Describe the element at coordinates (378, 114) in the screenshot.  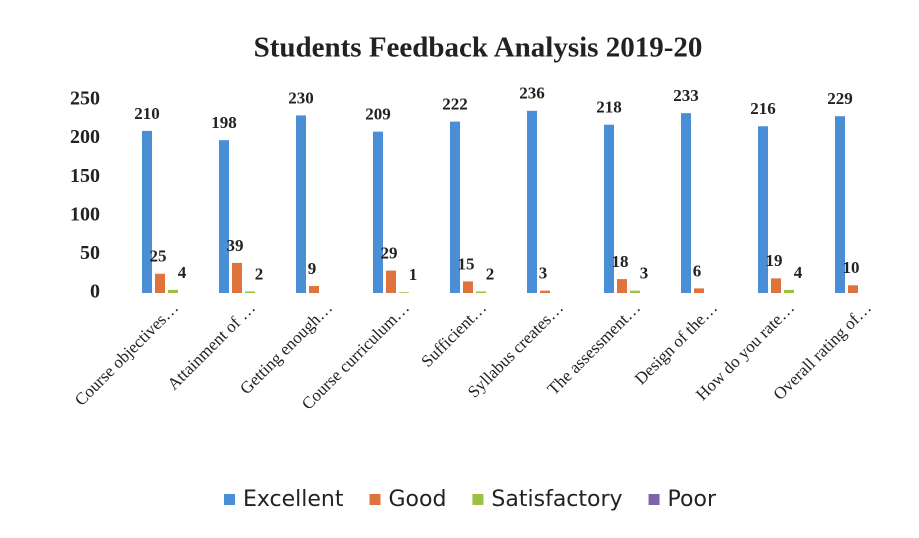
I see `data-label: 209` at that location.